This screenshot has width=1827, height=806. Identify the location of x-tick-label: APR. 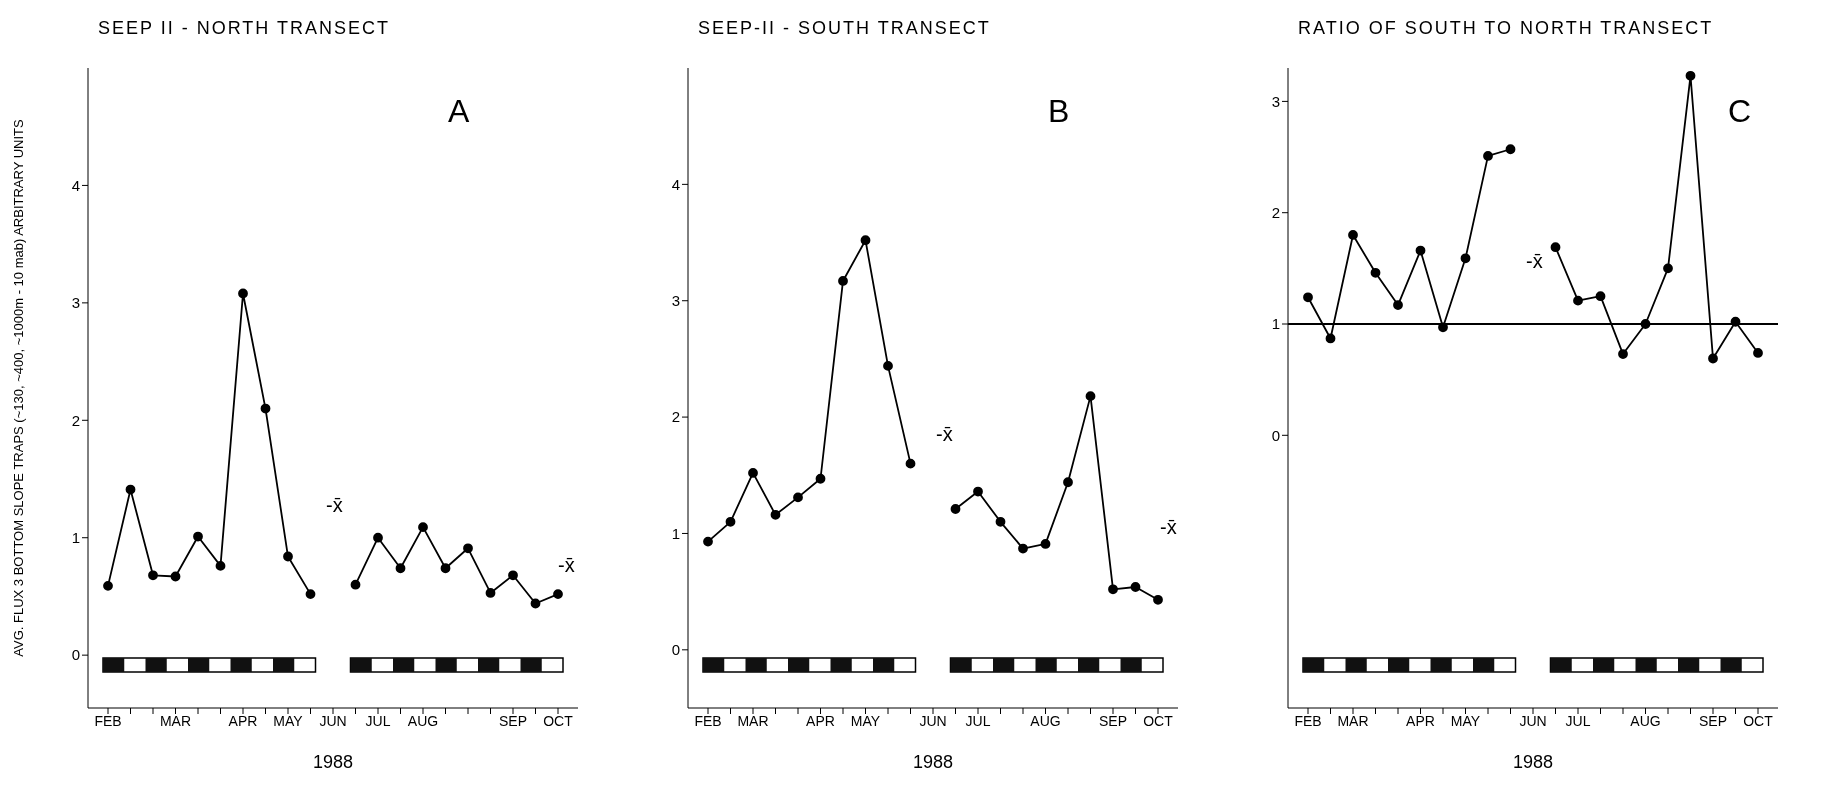
(820, 720).